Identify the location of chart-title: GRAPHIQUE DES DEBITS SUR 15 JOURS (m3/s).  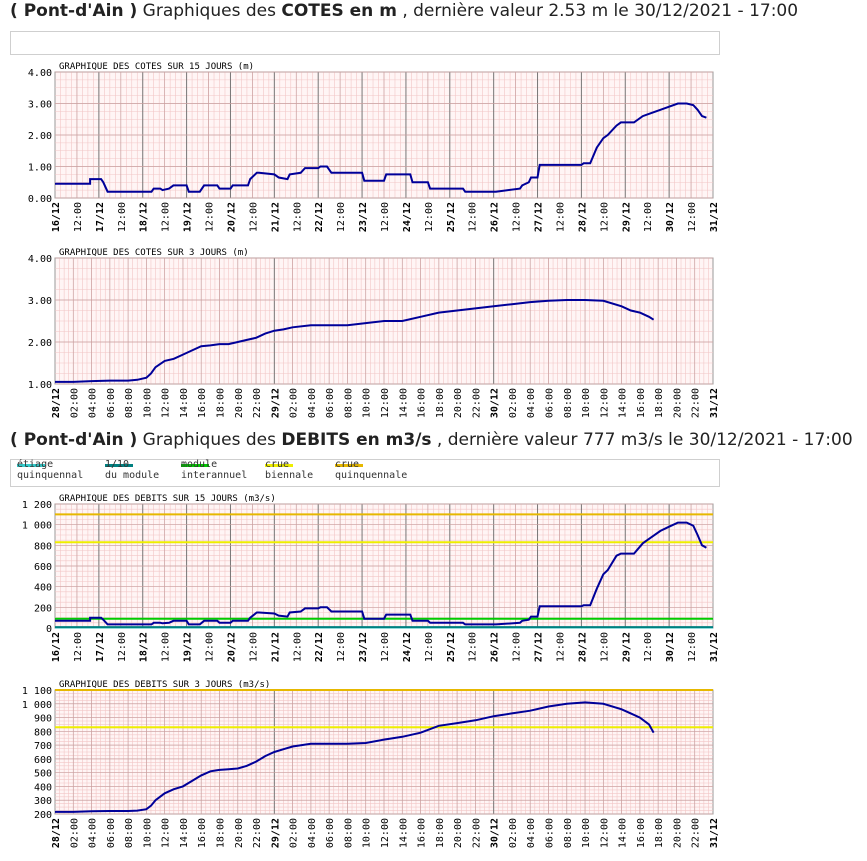
(167, 499).